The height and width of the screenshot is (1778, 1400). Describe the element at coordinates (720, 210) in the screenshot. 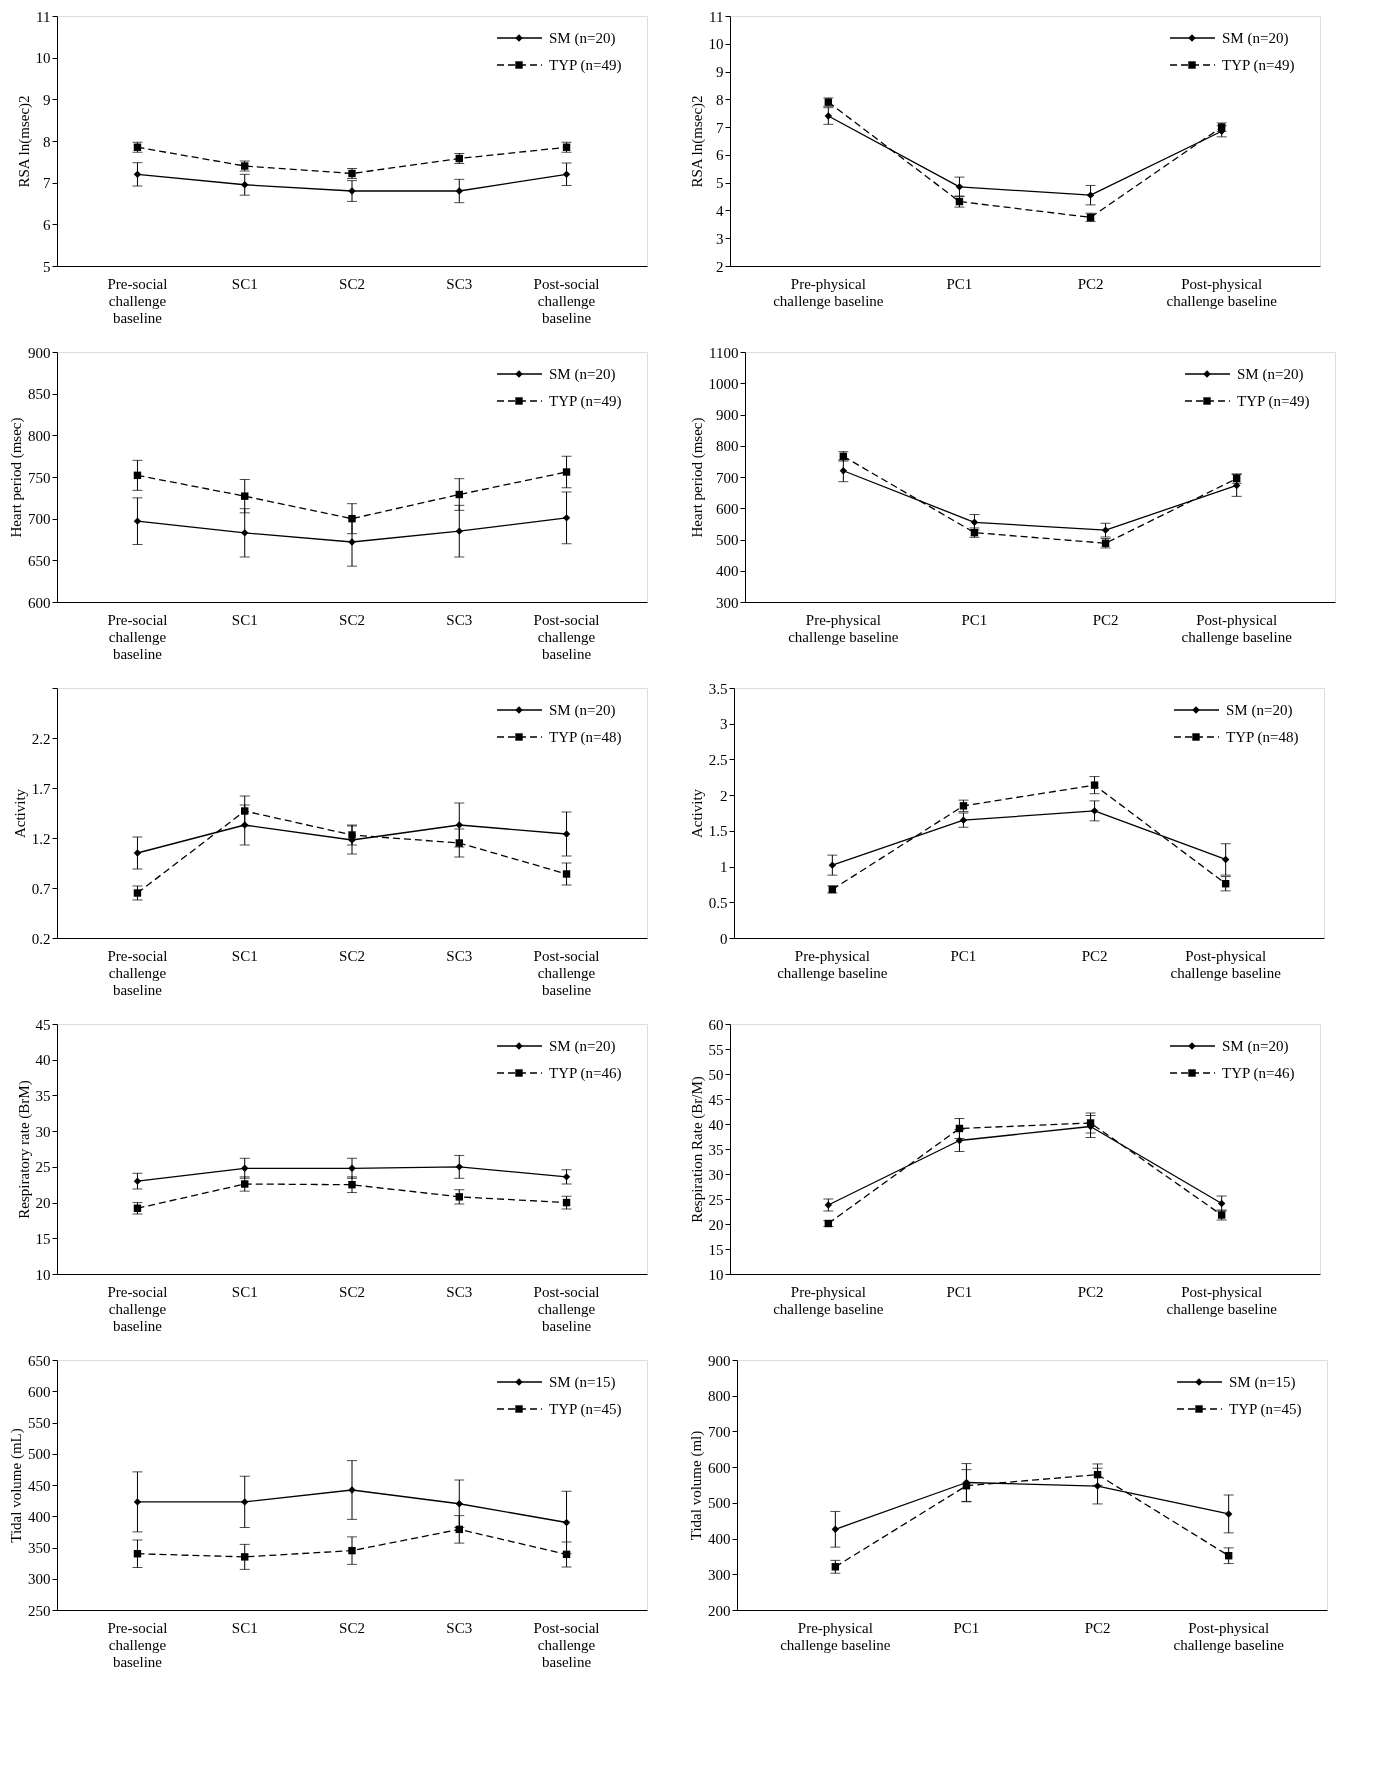

I see `y-tick-label: 4` at that location.